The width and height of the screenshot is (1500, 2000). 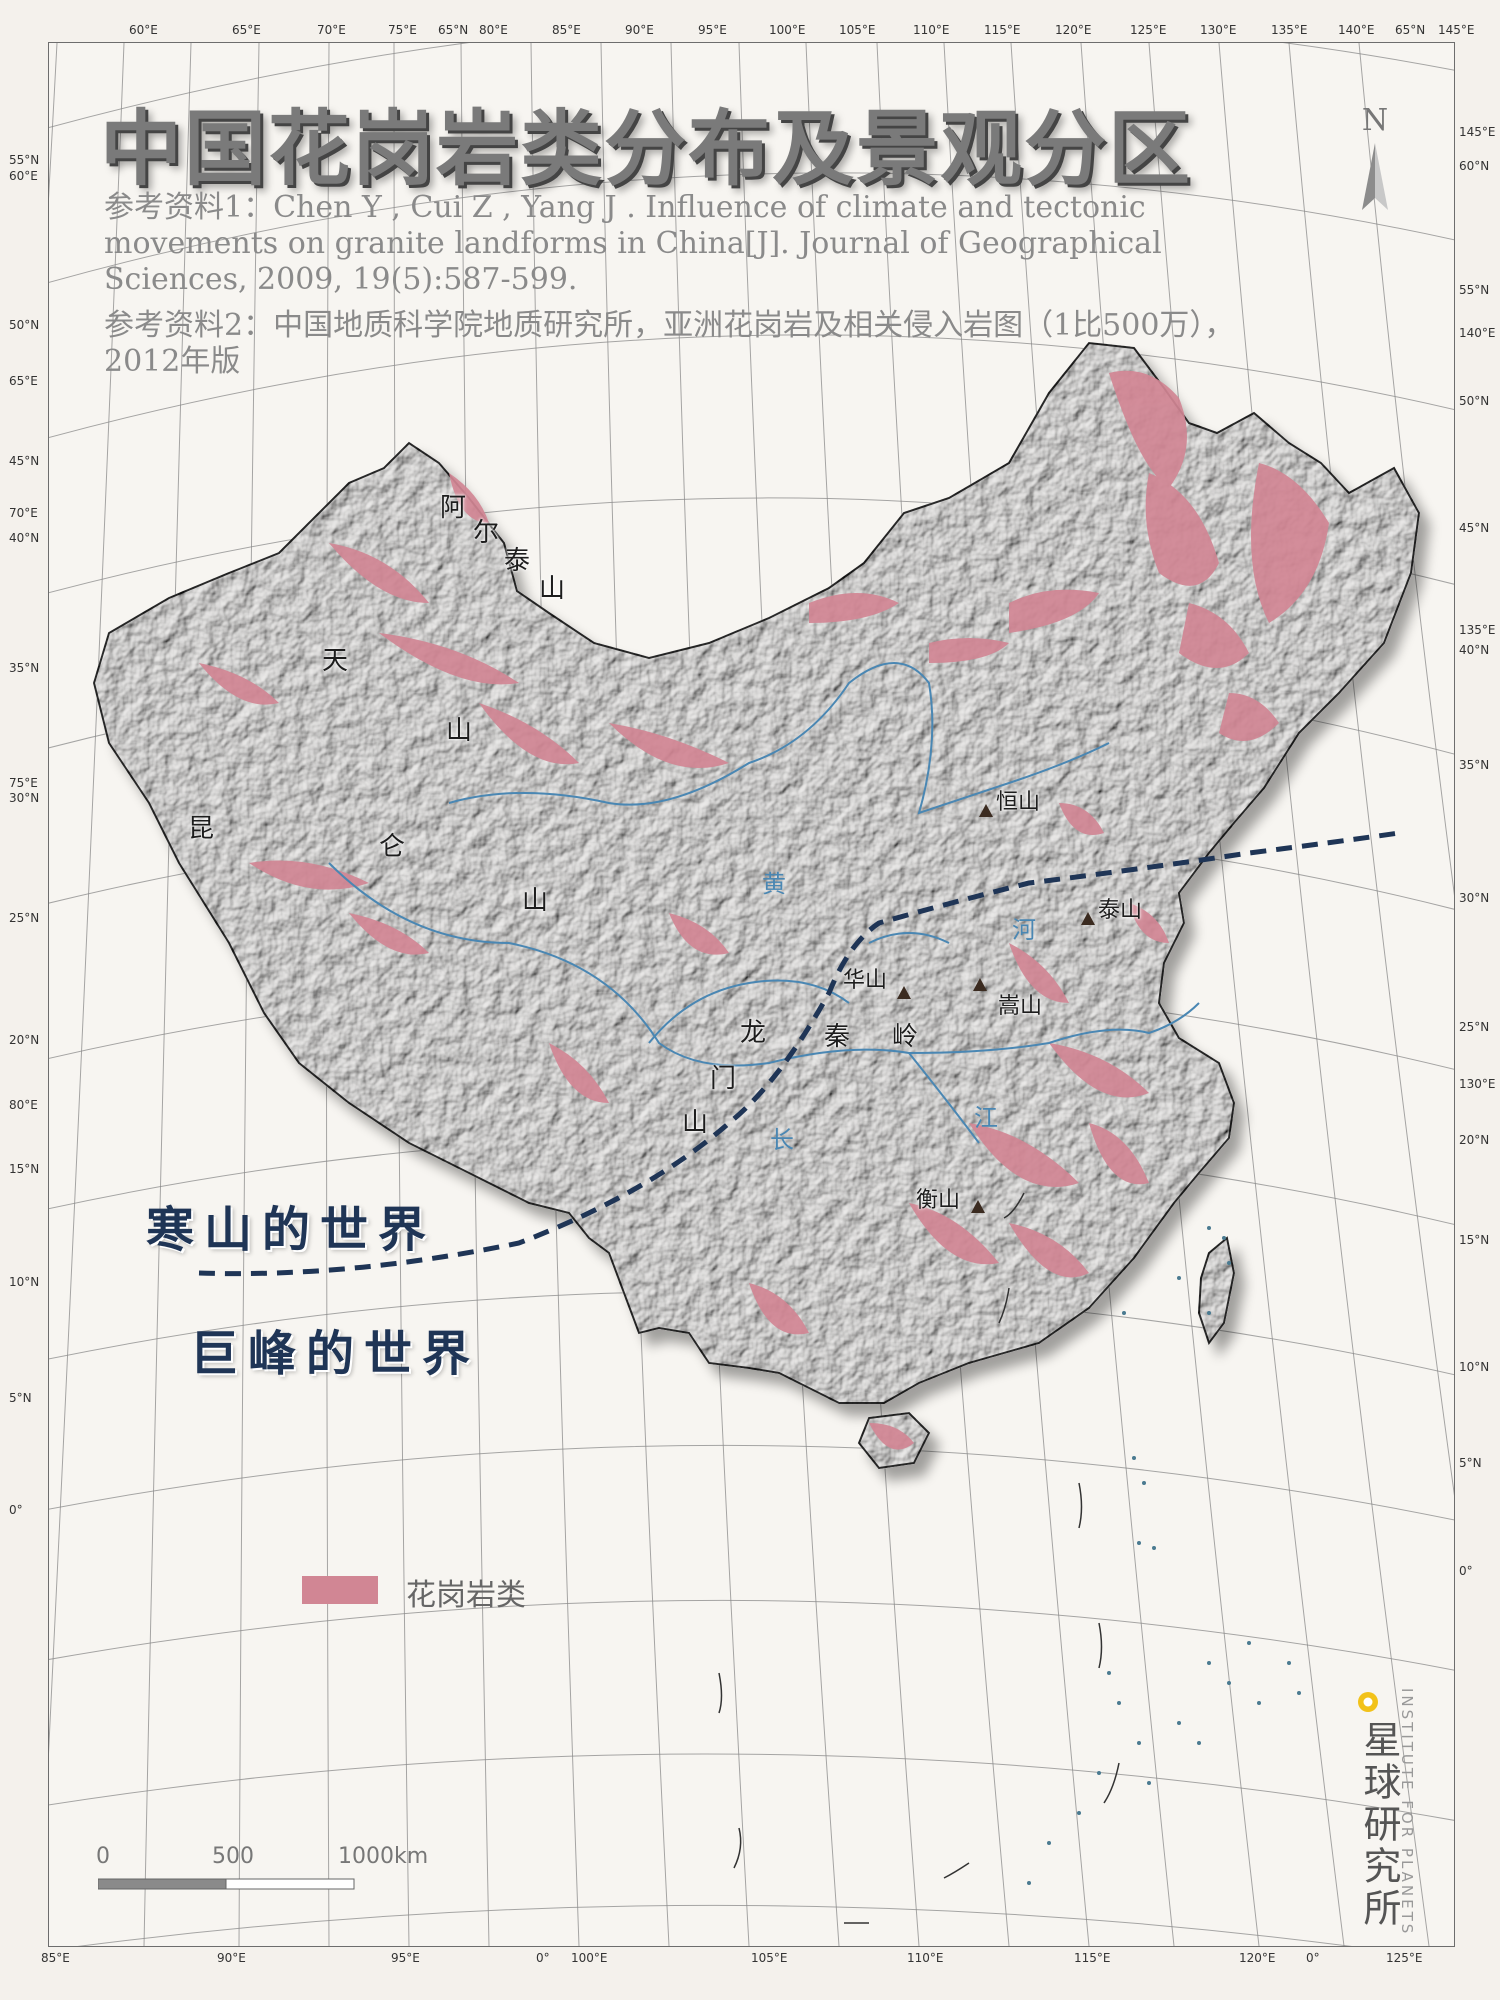 What do you see at coordinates (753, 1033) in the screenshot?
I see `range-longmen-char: 龙` at bounding box center [753, 1033].